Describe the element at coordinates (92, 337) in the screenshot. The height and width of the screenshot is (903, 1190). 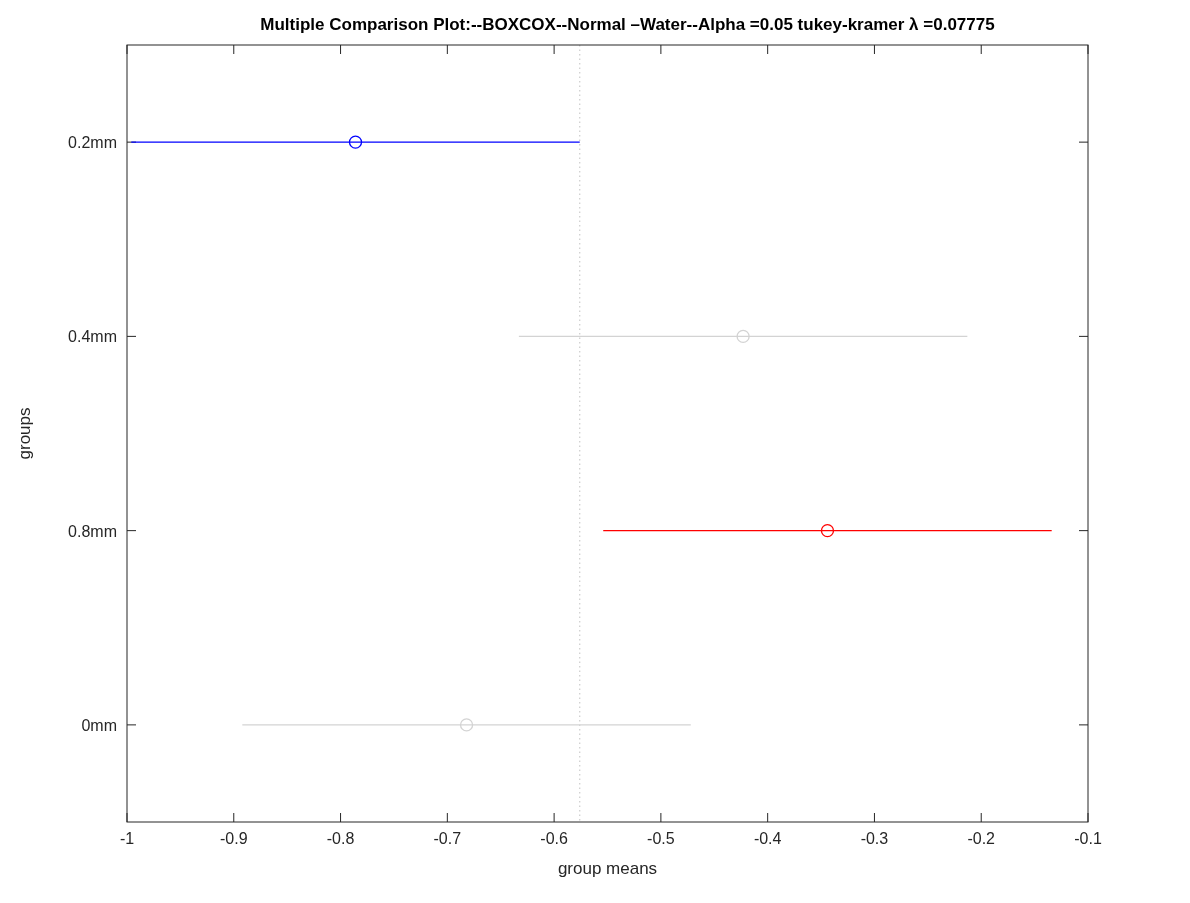
I see `y-tick-label: 0.4mm` at that location.